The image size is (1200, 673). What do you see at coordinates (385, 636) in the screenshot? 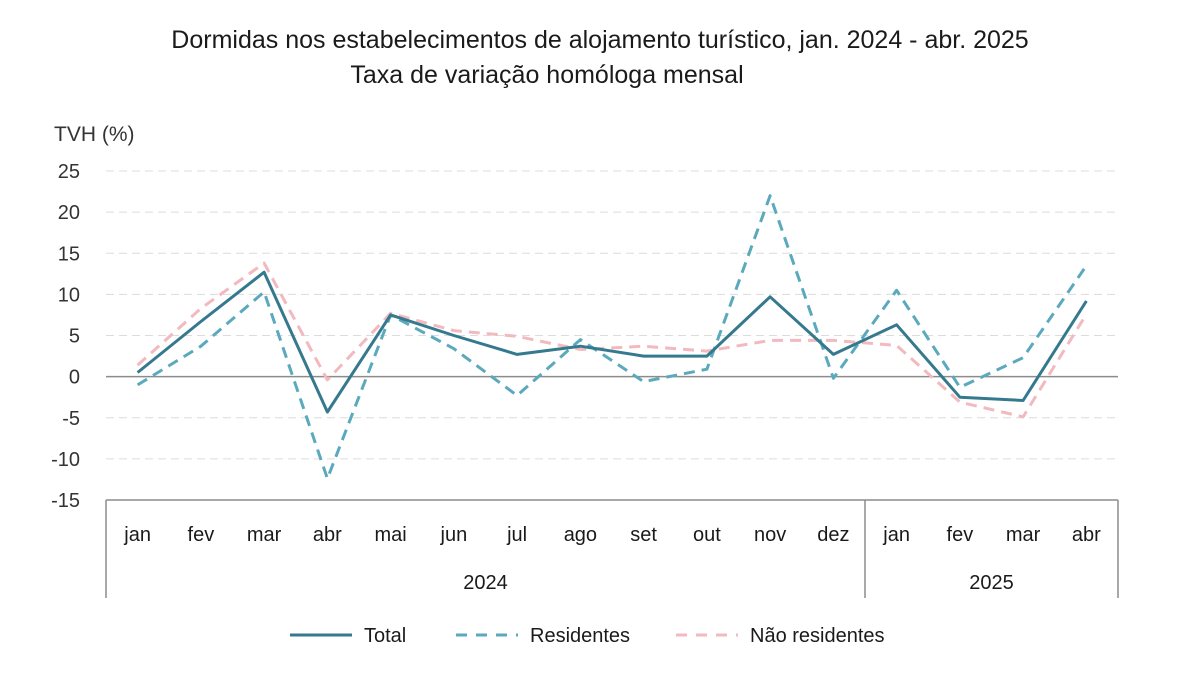
I see `legend-label: Total` at bounding box center [385, 636].